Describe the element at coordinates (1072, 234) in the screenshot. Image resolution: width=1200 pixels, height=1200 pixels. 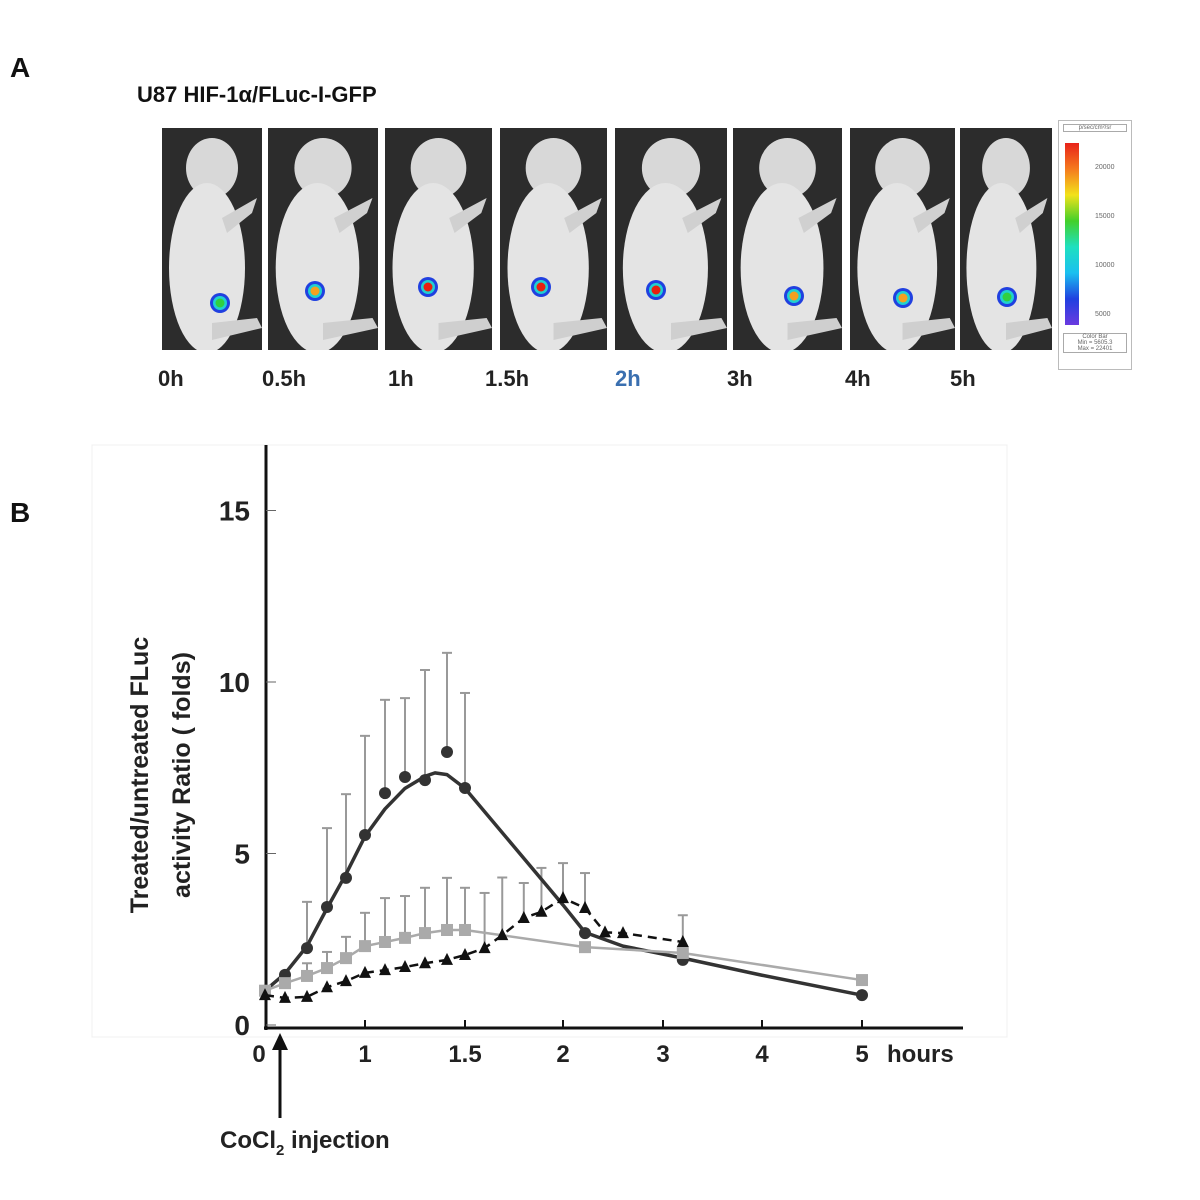
I see `color-bar-gradient` at that location.